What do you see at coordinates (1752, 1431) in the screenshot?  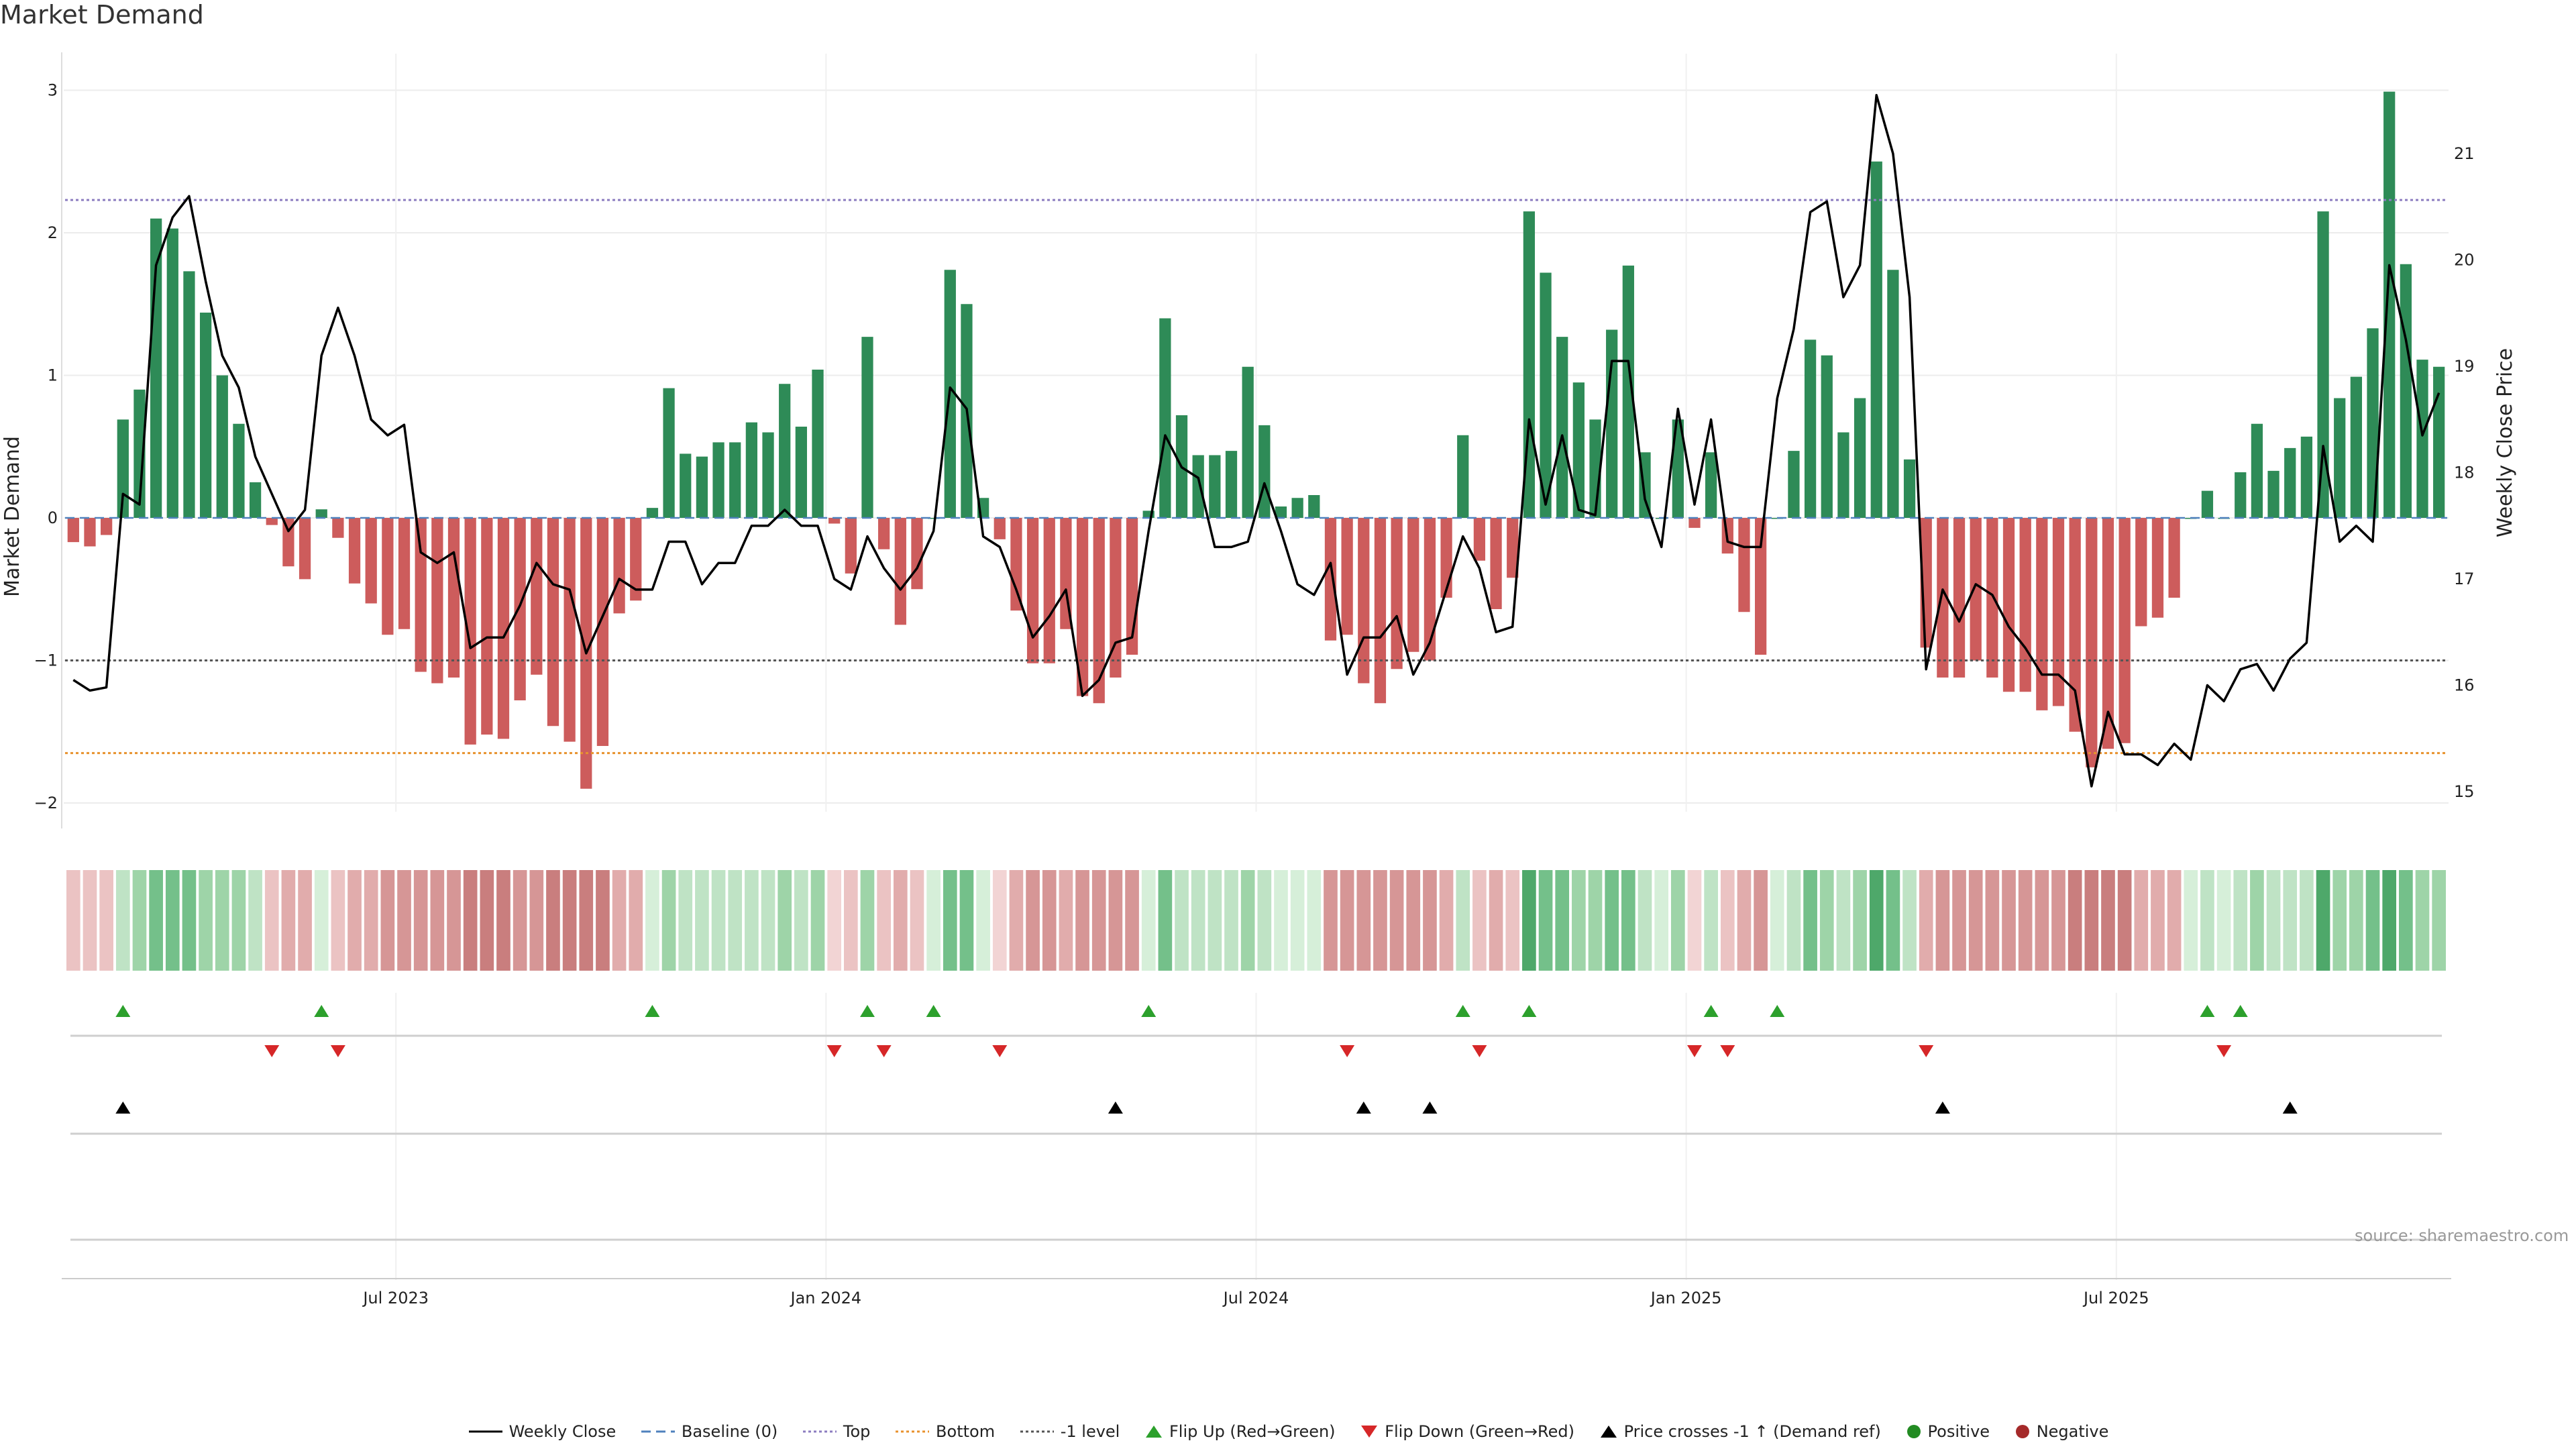 I see `legend-label: Price crosses -1 ↑ (Demand ref)` at bounding box center [1752, 1431].